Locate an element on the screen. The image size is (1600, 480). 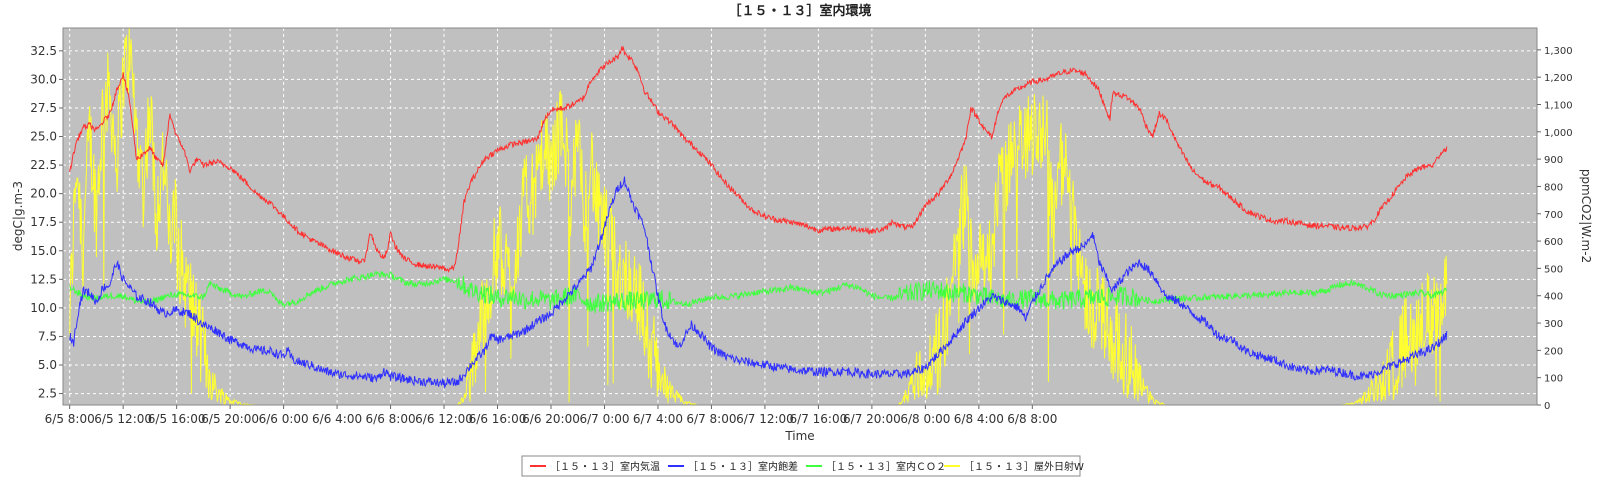
y-right-tick-label: 600 is located at coordinates (1553, 242).